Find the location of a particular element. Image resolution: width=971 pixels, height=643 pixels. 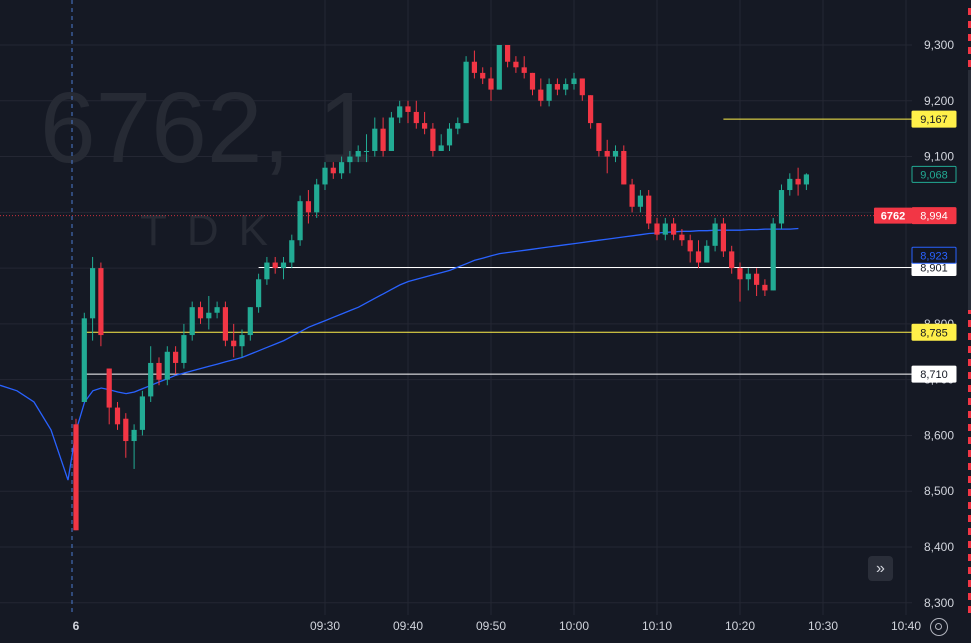

symbol-tag-text: 6762 is located at coordinates (893, 217).